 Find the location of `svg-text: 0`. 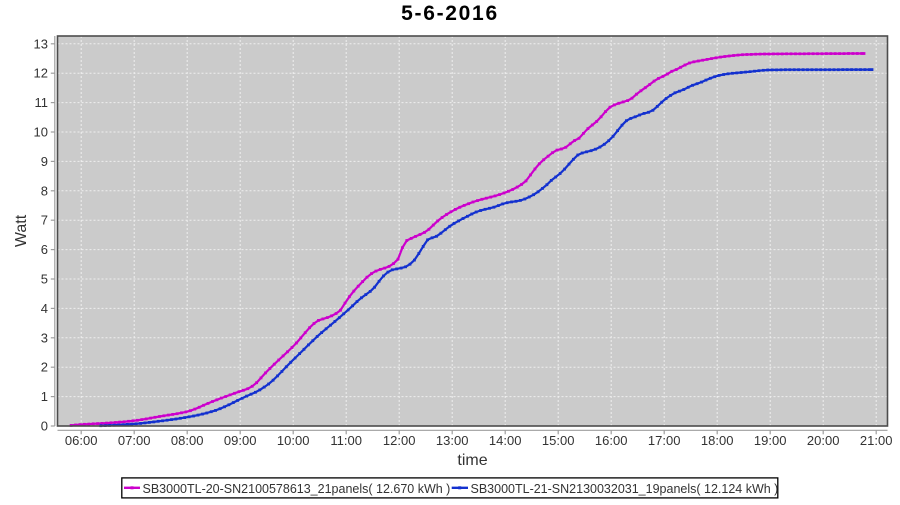

svg-text: 0 is located at coordinates (44, 426).